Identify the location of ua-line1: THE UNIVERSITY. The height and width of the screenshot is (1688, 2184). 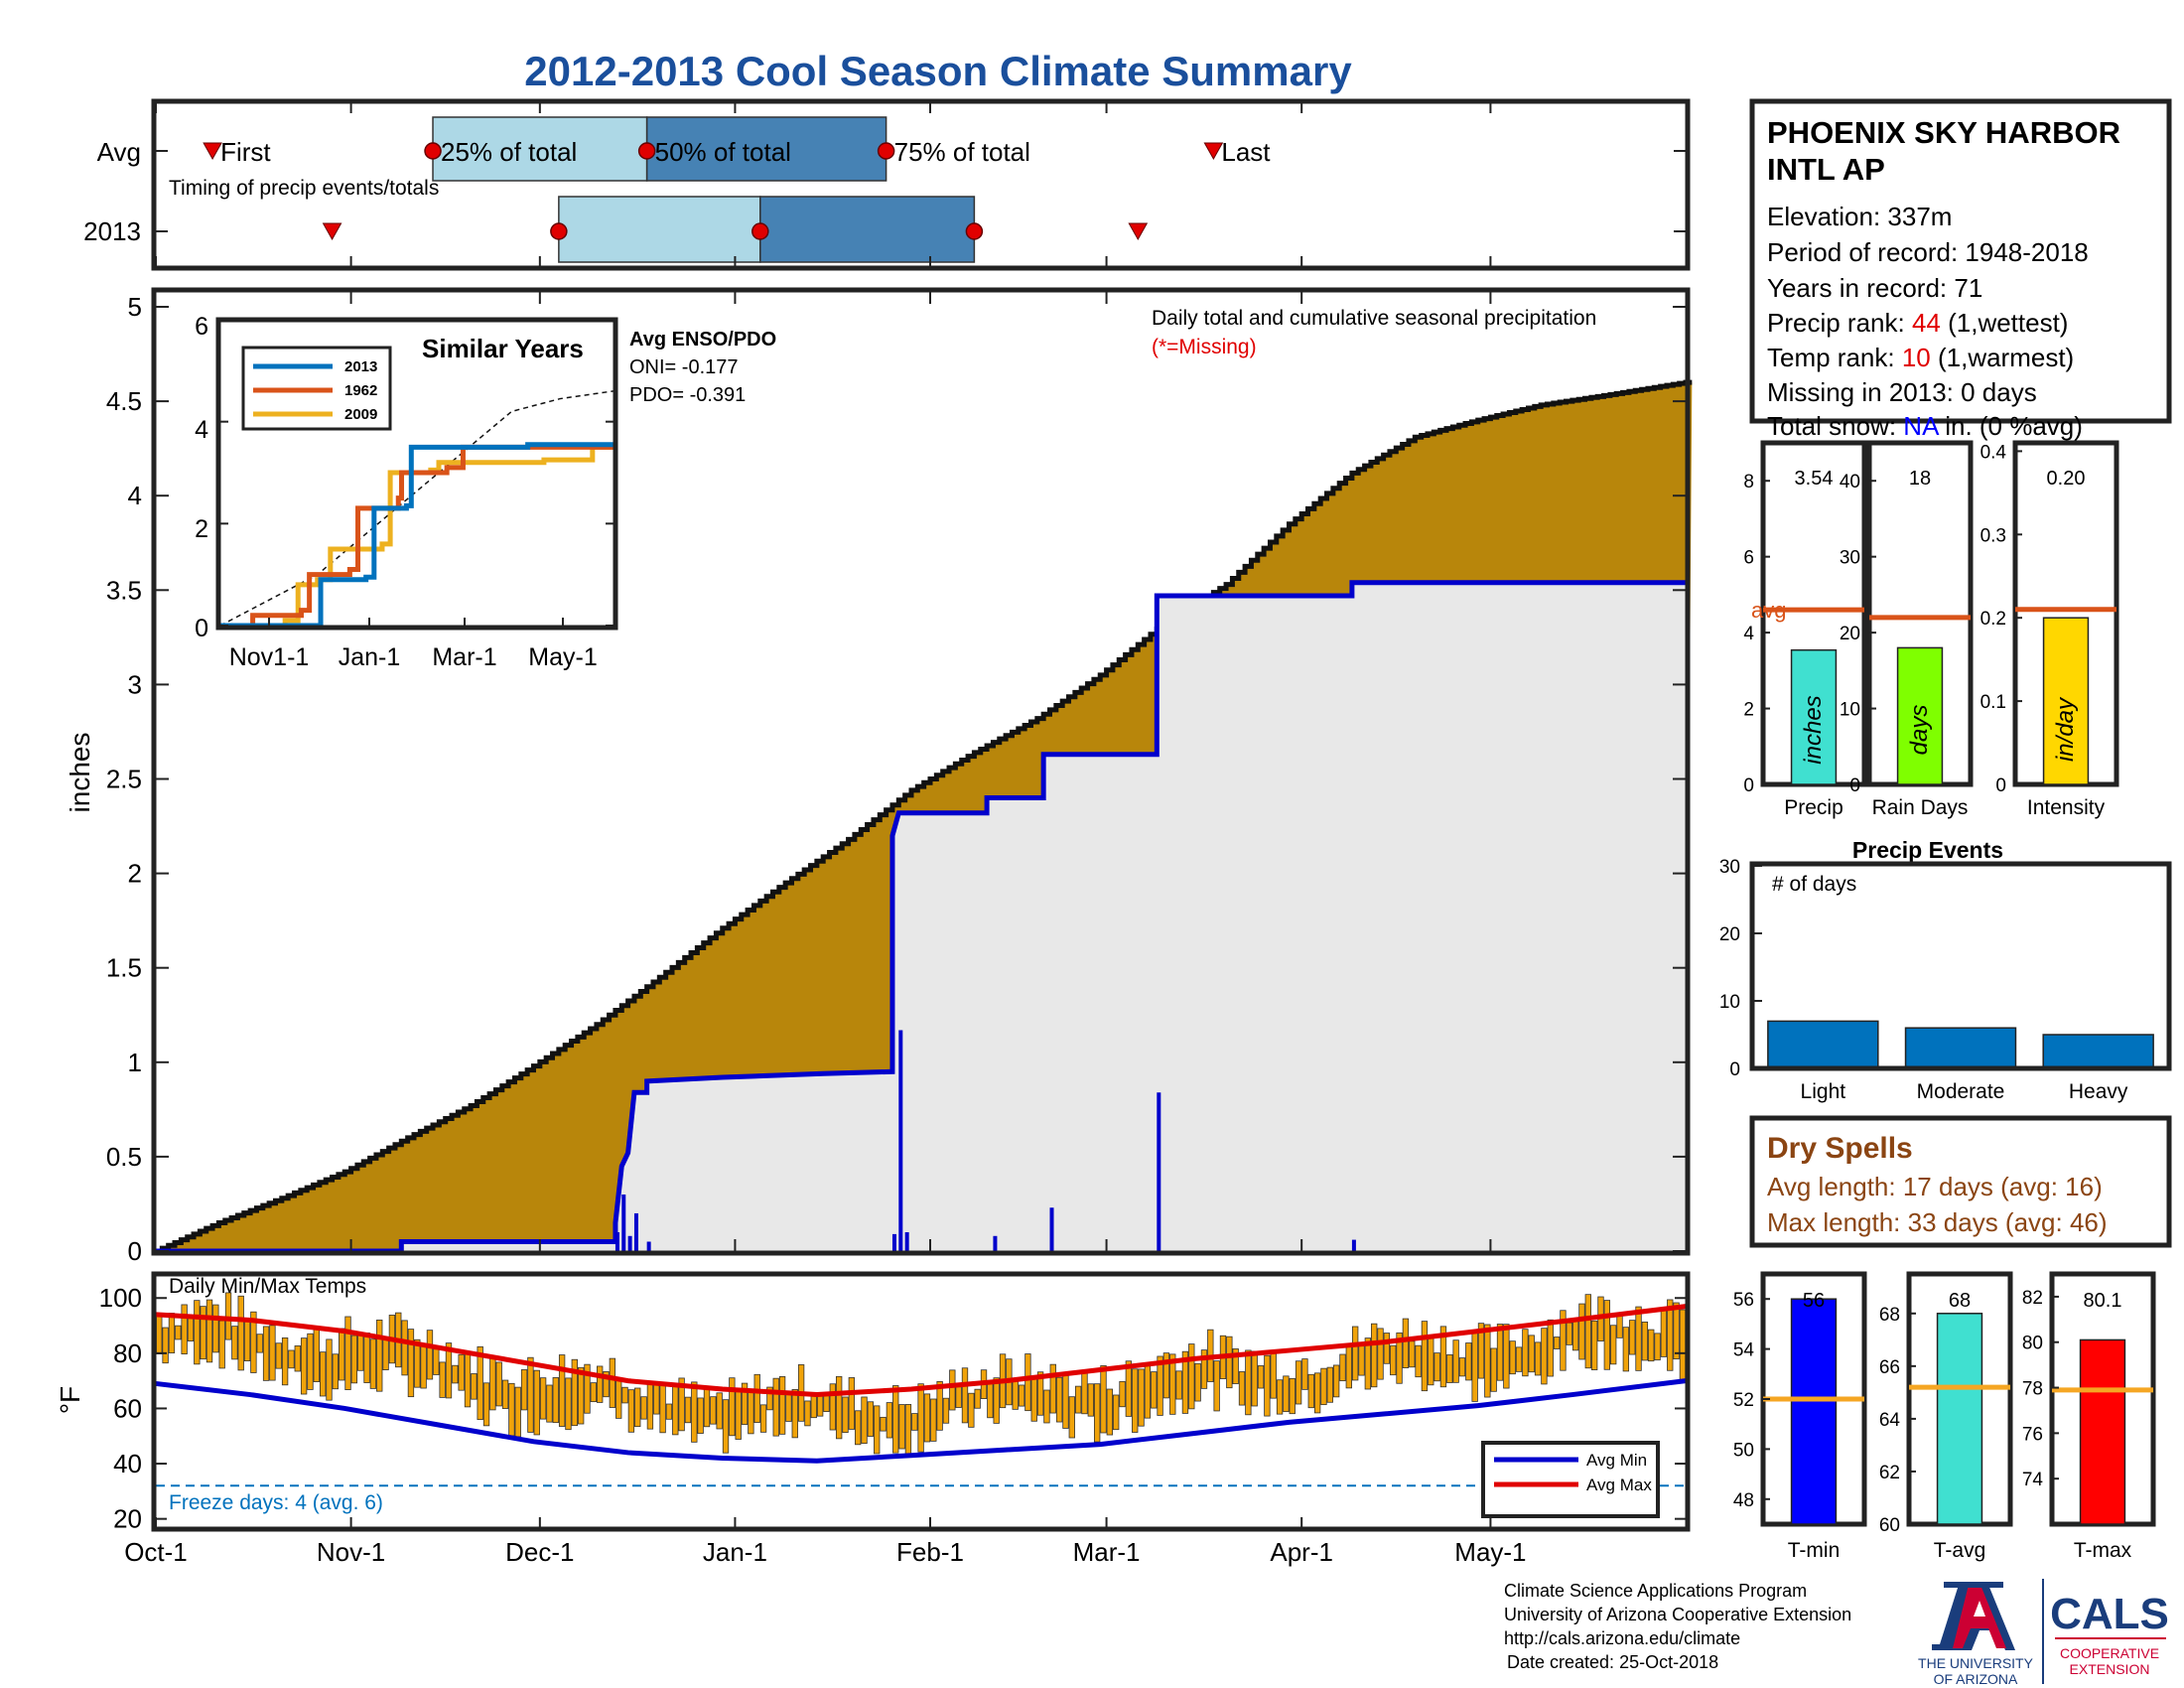
(1976, 1663).